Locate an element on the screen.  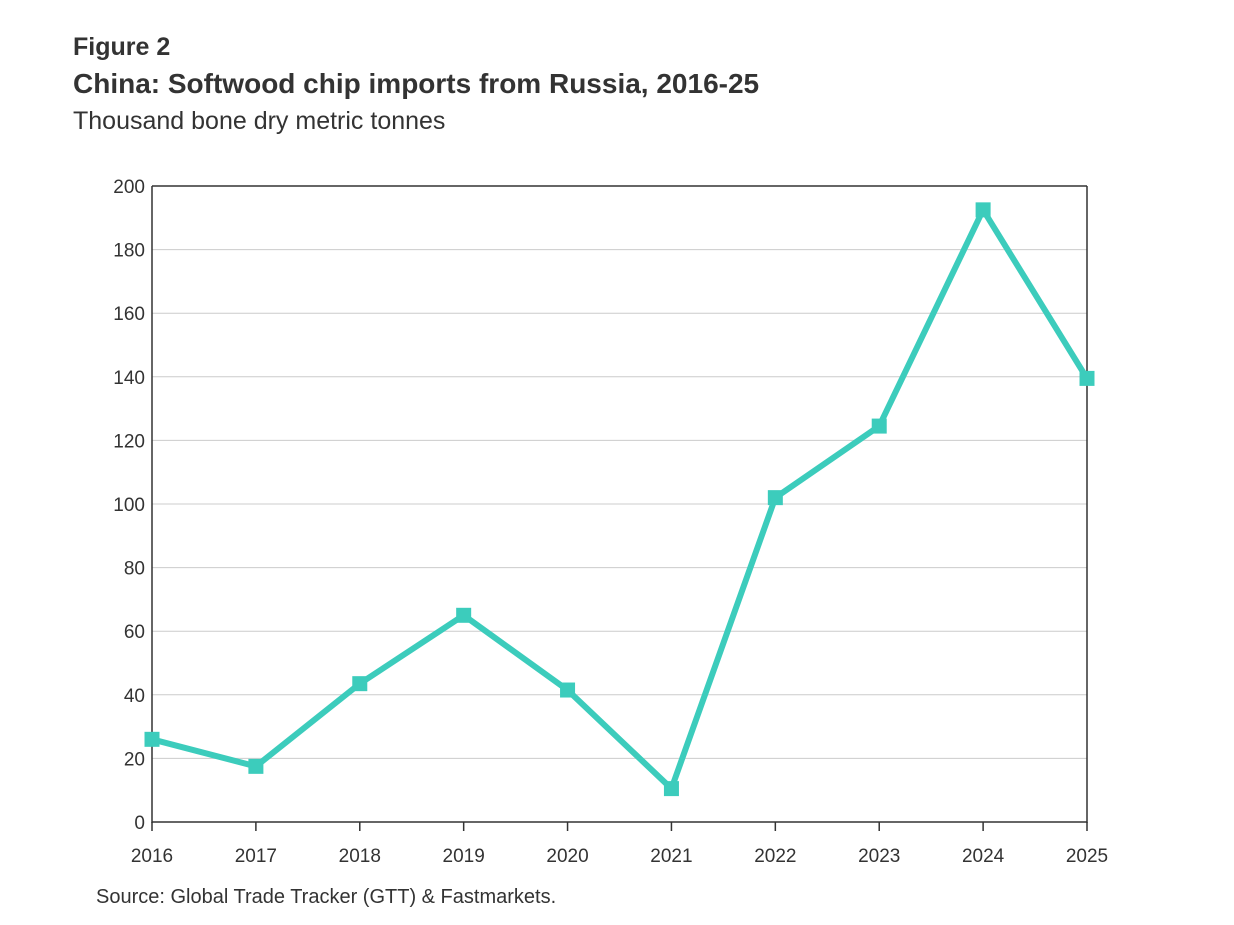
data-point-2019 is located at coordinates (464, 615).